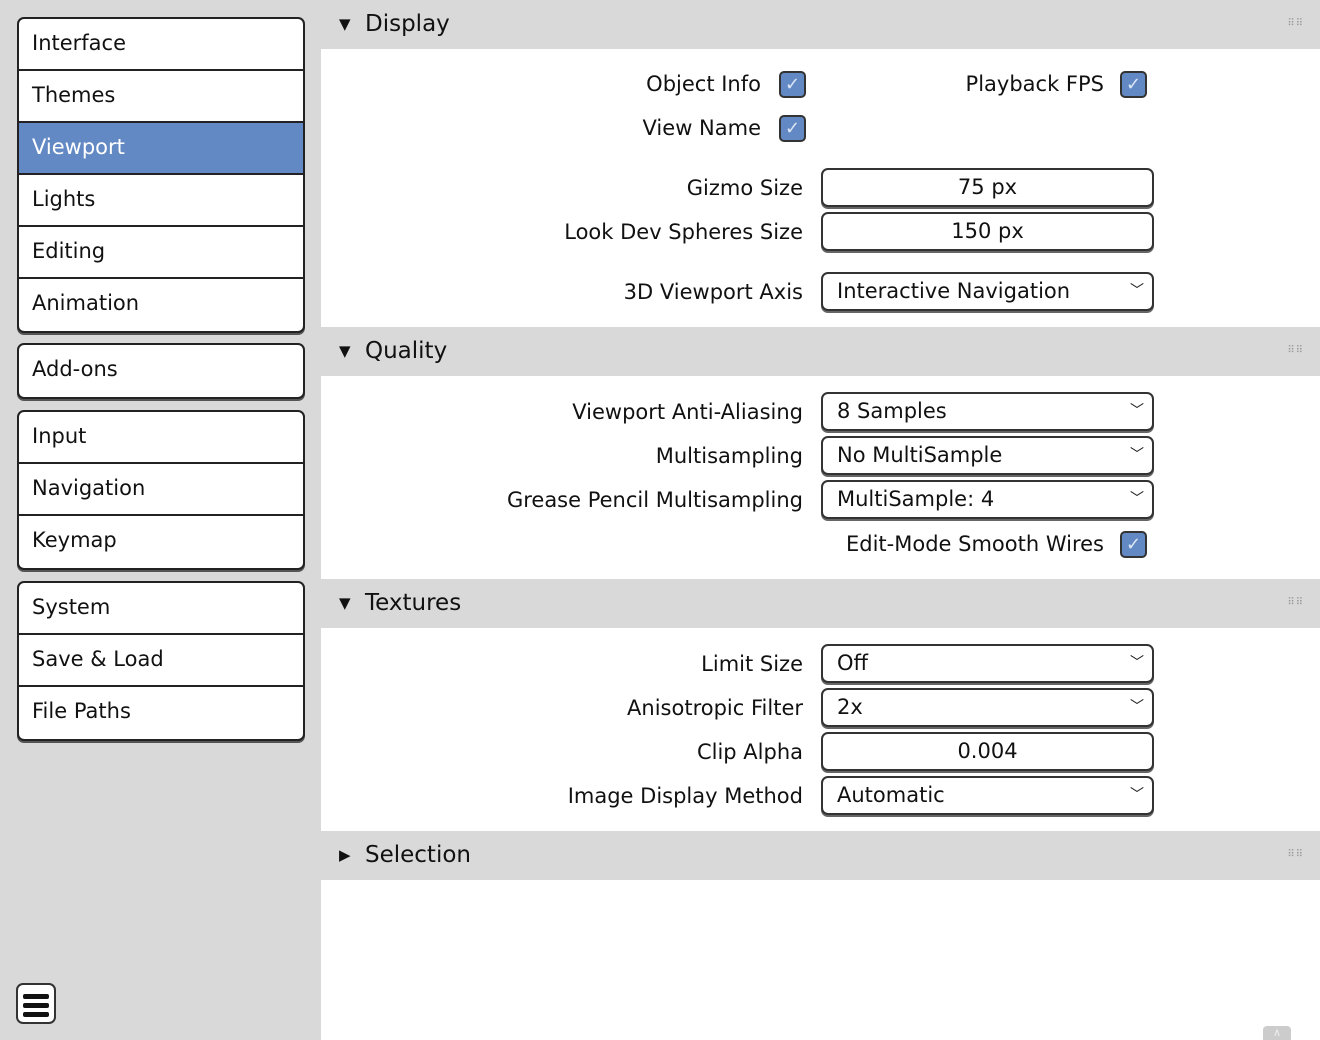 The image size is (1320, 1040). I want to click on multisampling-dropdown: No MultiSample ﹀, so click(987, 455).